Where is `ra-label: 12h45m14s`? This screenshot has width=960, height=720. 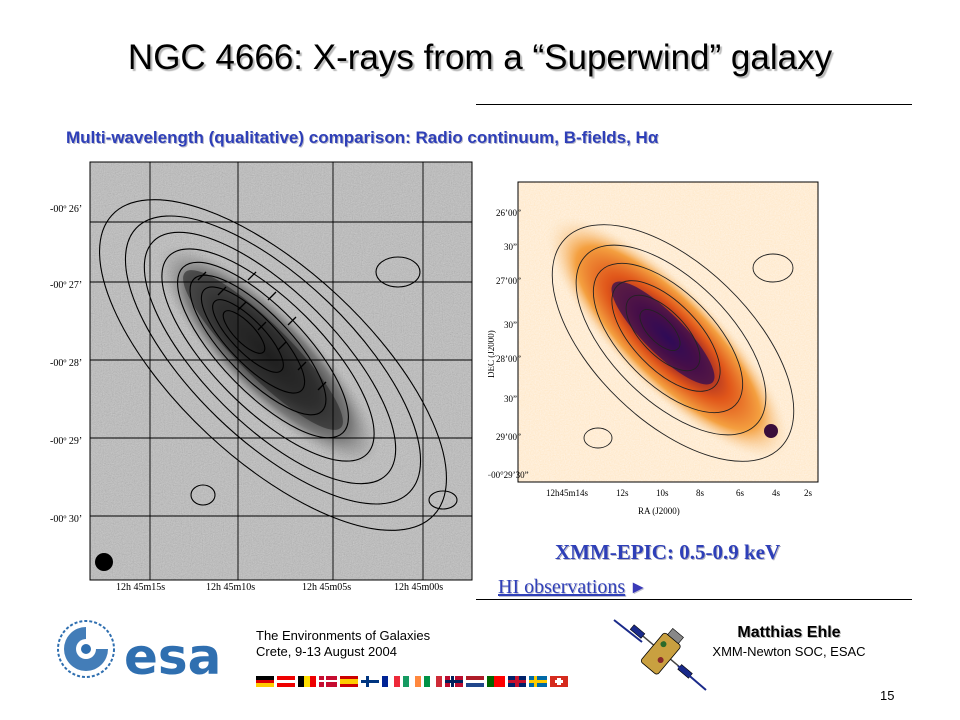 ra-label: 12h45m14s is located at coordinates (567, 493).